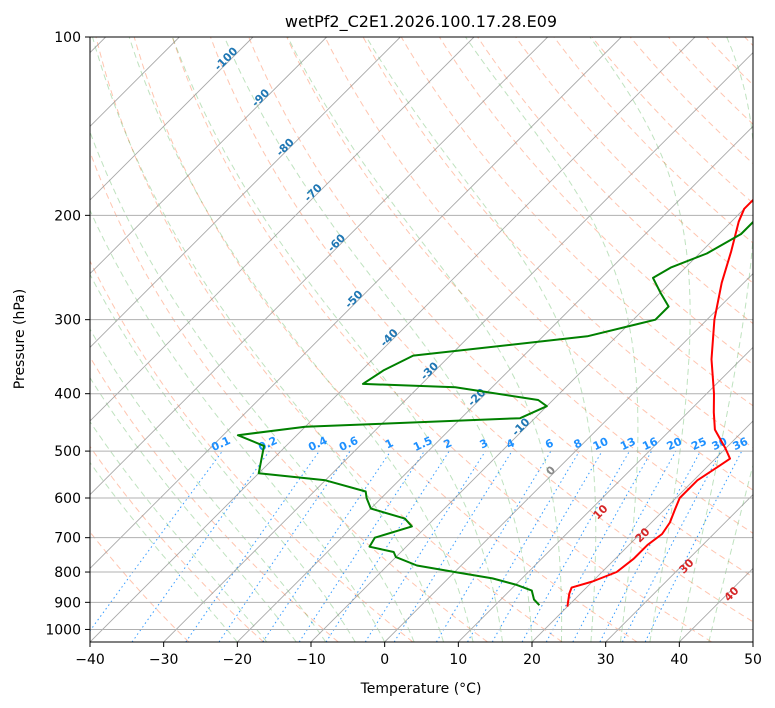 This screenshot has height=708, width=775. Describe the element at coordinates (601, 444) in the screenshot. I see `mixing-ratio-label: 10` at that location.